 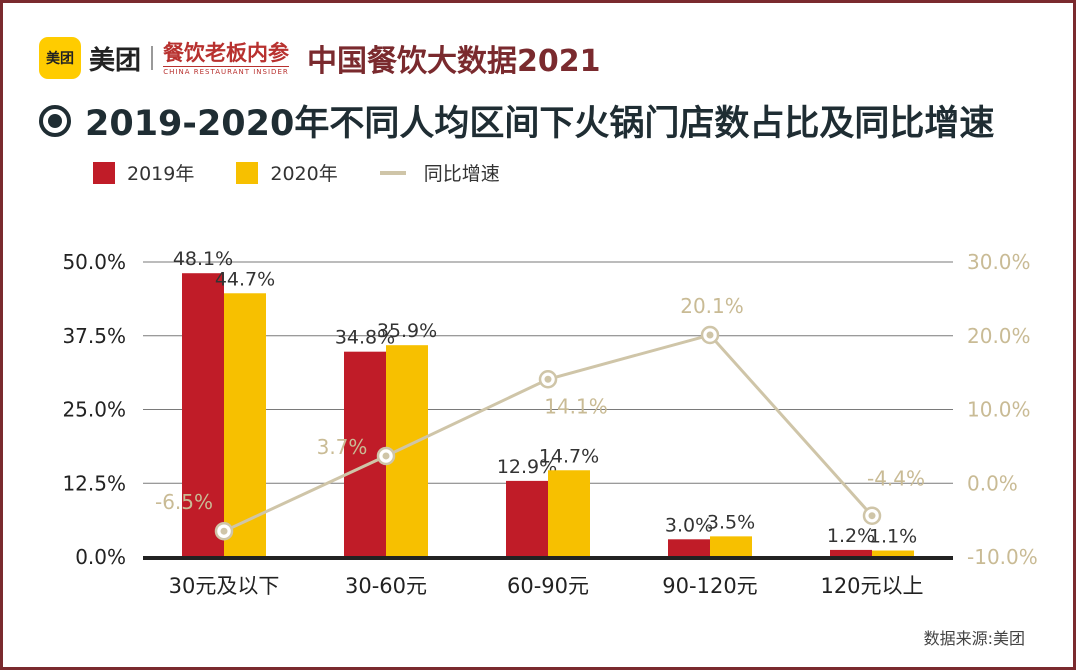 What do you see at coordinates (999, 410) in the screenshot?
I see `y-right-tick-label: 10.0%` at bounding box center [999, 410].